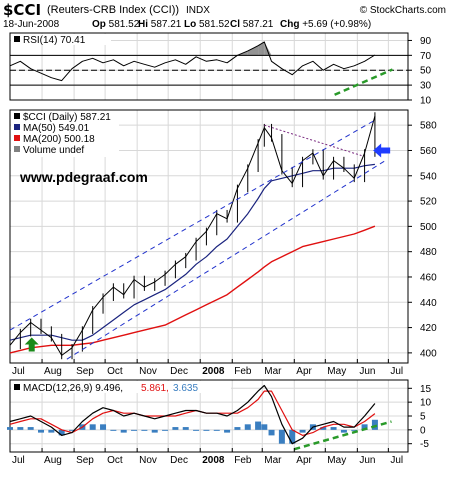  What do you see at coordinates (426, 389) in the screenshot?
I see `y-tick-label: 15` at bounding box center [426, 389].